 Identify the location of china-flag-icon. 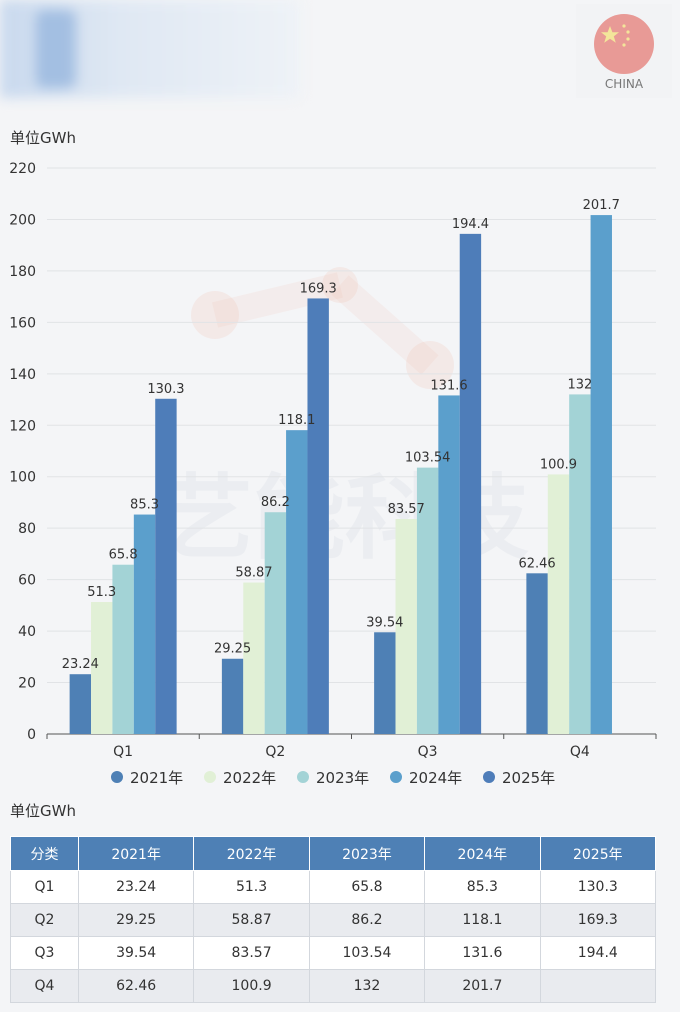
(624, 44).